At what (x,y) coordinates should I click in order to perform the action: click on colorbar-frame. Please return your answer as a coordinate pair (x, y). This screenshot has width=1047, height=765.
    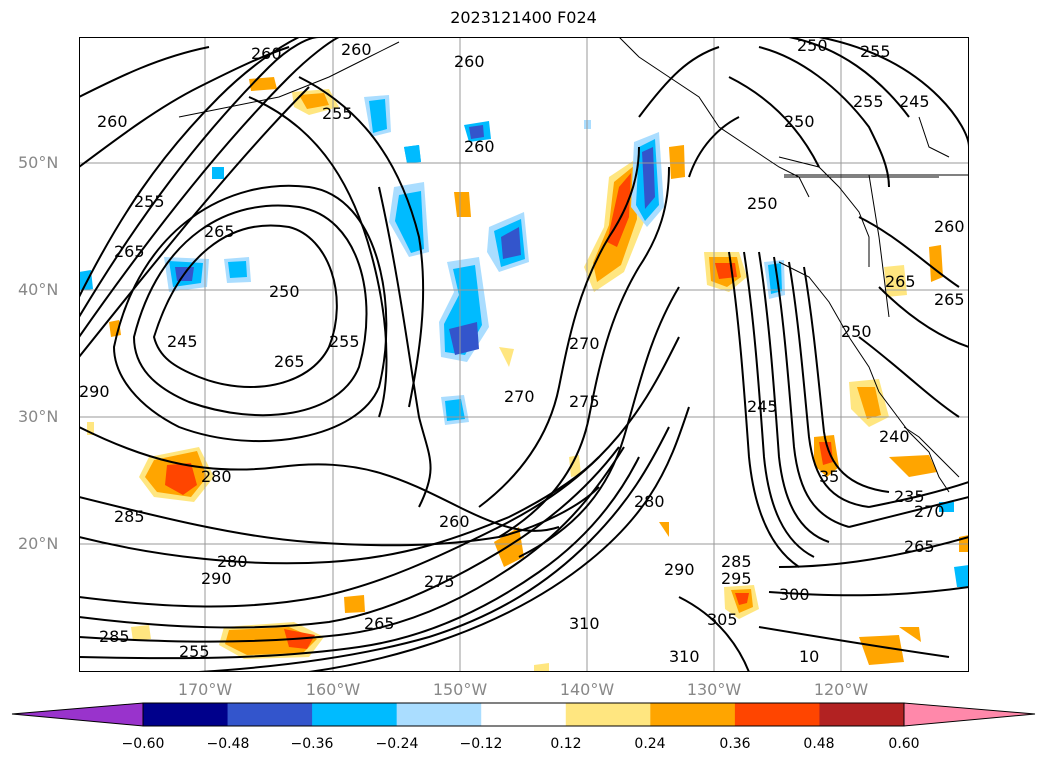
    Looking at the image, I should click on (523, 714).